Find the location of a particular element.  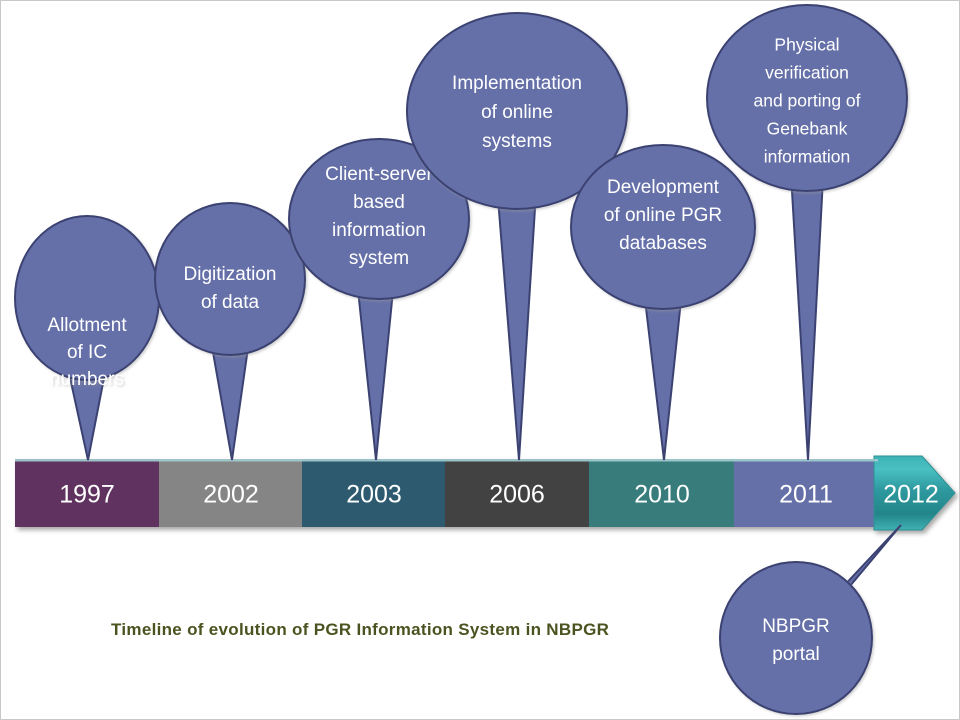

callout-shape-2006 is located at coordinates (517, 111).